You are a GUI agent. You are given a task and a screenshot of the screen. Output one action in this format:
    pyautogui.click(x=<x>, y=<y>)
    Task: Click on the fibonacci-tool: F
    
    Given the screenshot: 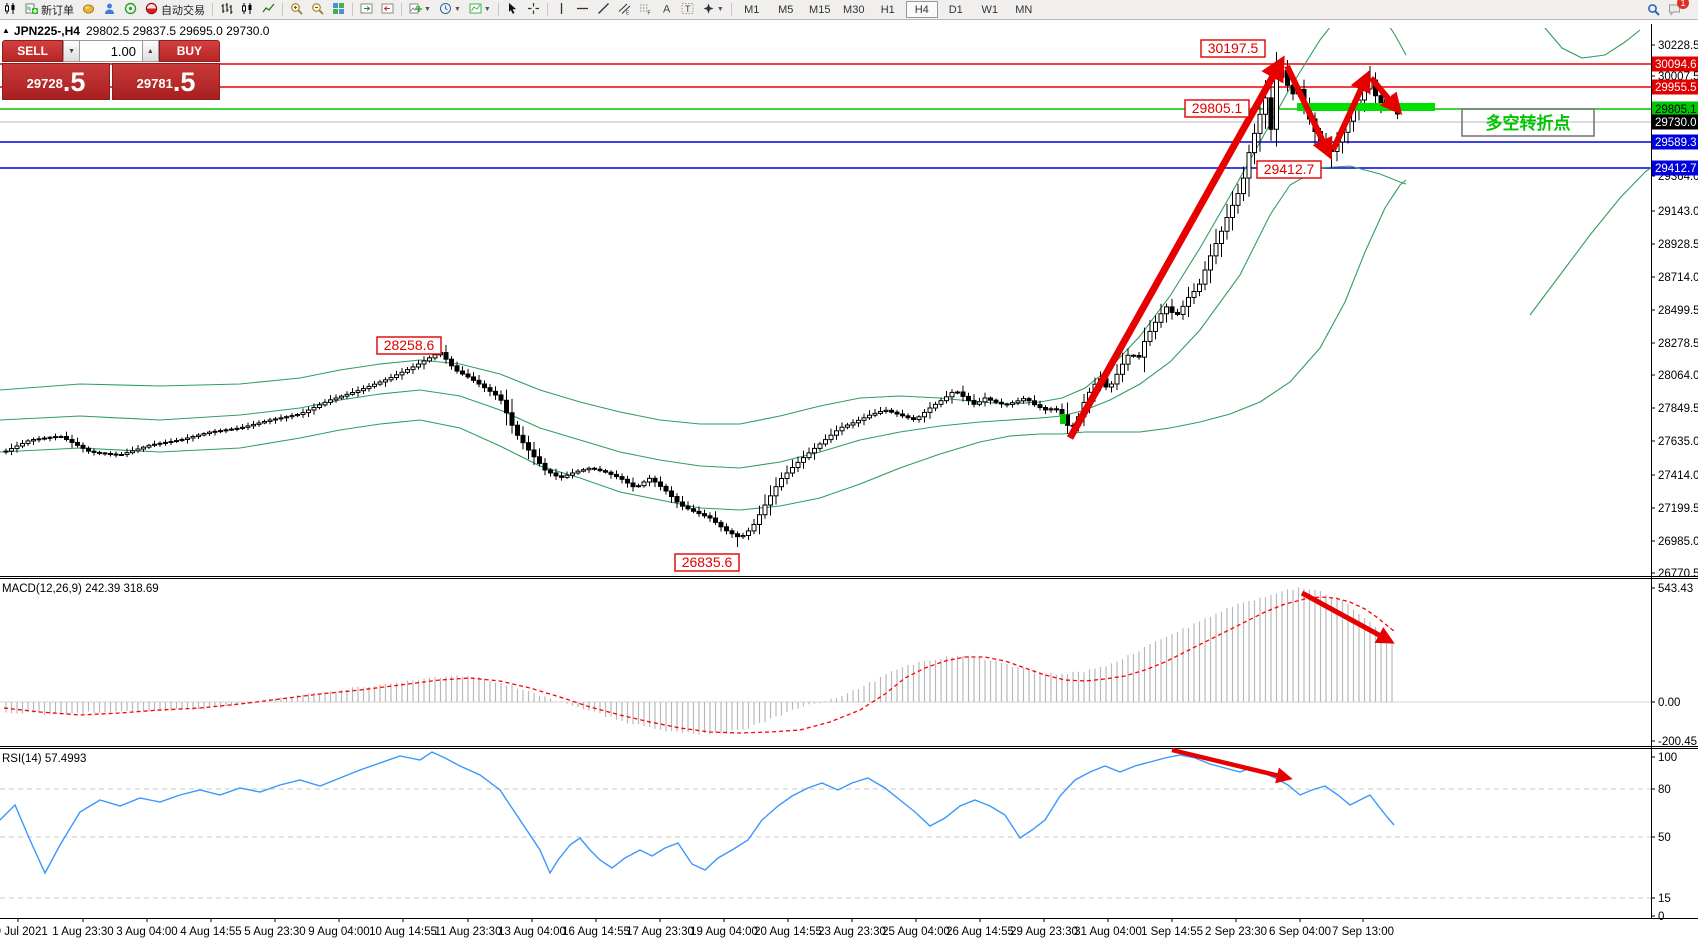 What is the action you would take?
    pyautogui.click(x=645, y=9)
    